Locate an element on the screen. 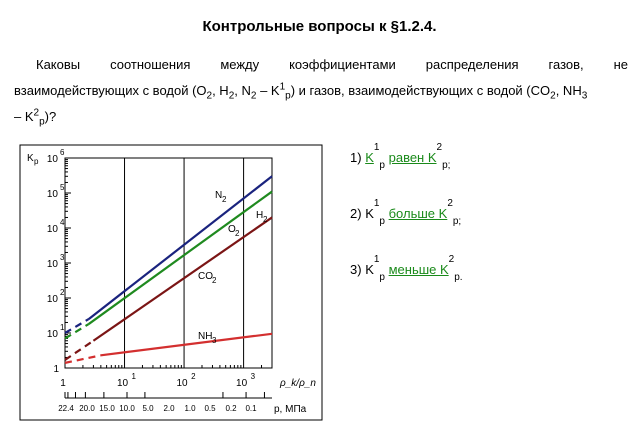  x-tick-label: 1 is located at coordinates (63, 383).